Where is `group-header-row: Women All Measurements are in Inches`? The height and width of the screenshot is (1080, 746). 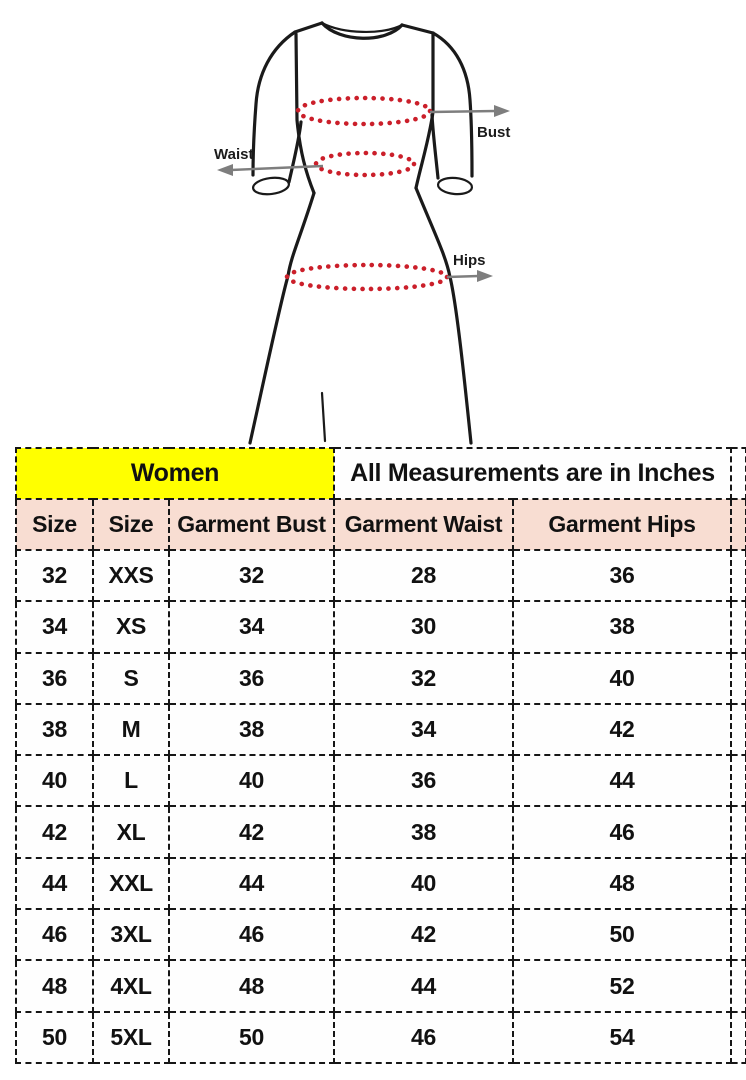 group-header-row: Women All Measurements are in Inches is located at coordinates (380, 473).